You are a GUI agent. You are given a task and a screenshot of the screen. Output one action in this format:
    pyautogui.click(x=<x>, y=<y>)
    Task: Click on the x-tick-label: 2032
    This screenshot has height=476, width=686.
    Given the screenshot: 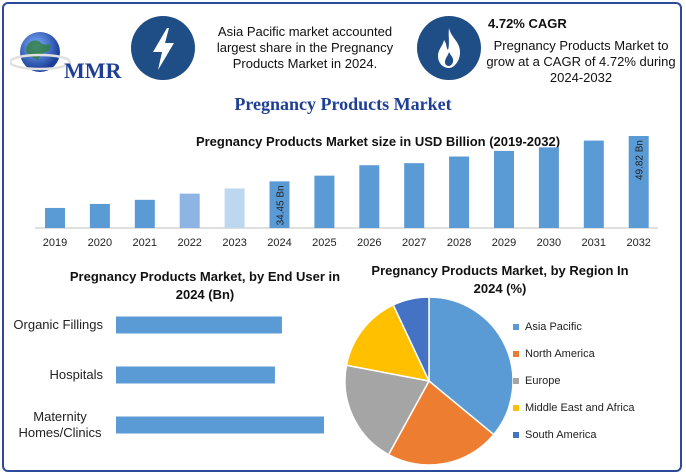 What is the action you would take?
    pyautogui.click(x=638, y=243)
    